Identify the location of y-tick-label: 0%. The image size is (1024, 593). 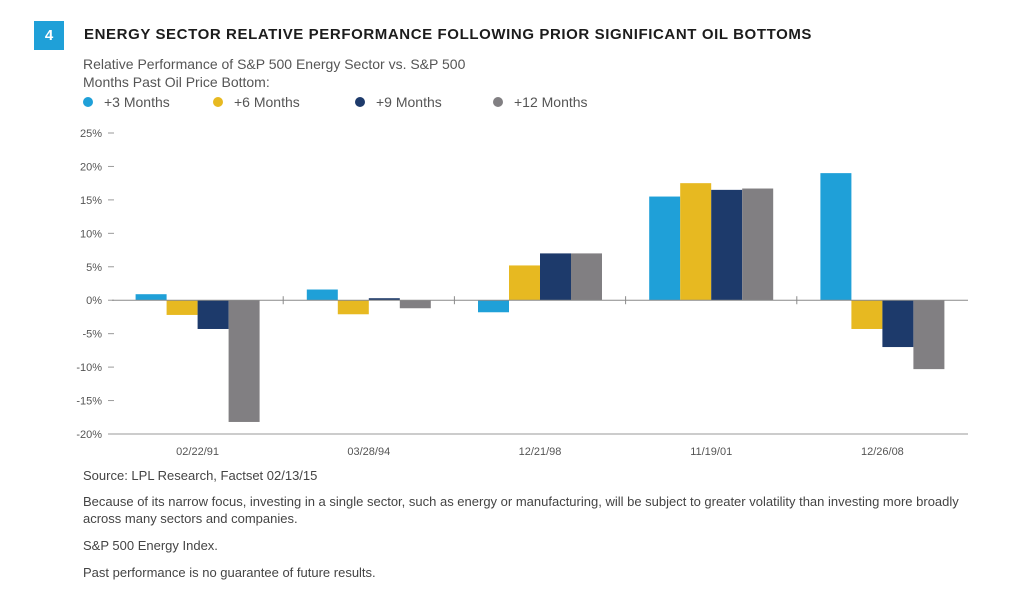
(94, 301).